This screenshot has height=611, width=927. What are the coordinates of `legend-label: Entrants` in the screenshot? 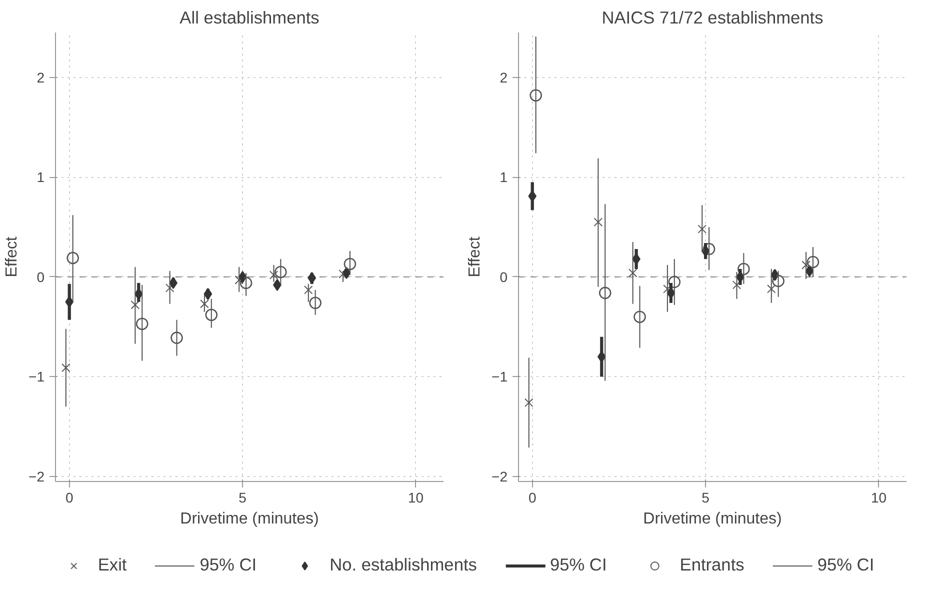 It's located at (712, 565).